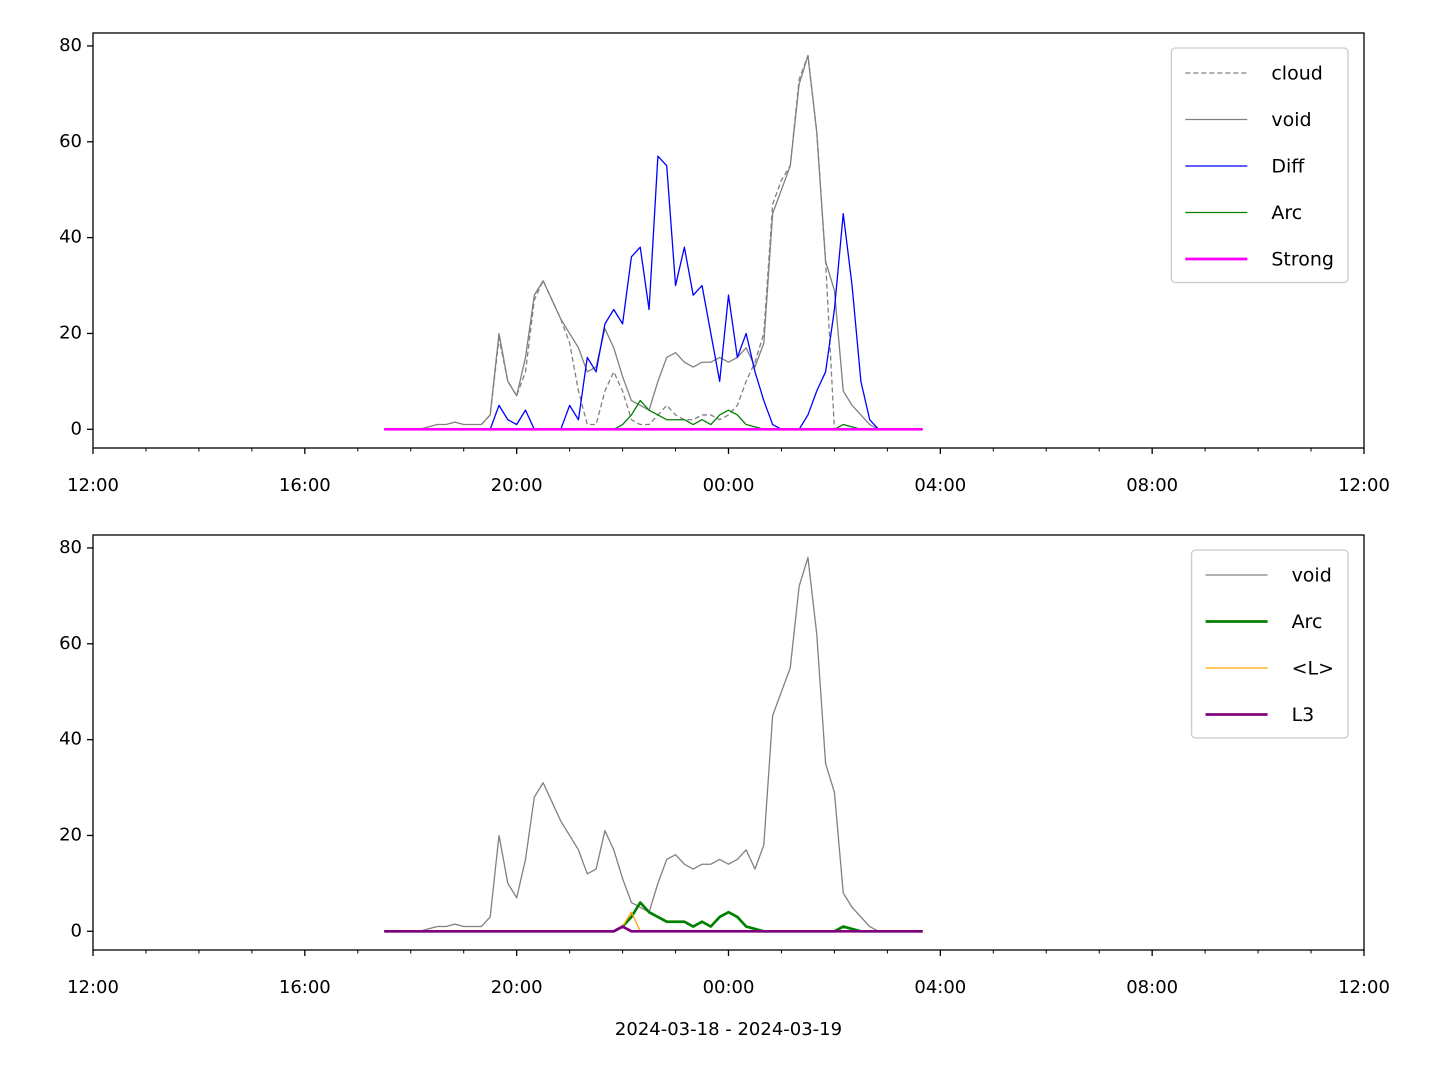  I want to click on legend: void Arc <L> L3, so click(1269, 644).